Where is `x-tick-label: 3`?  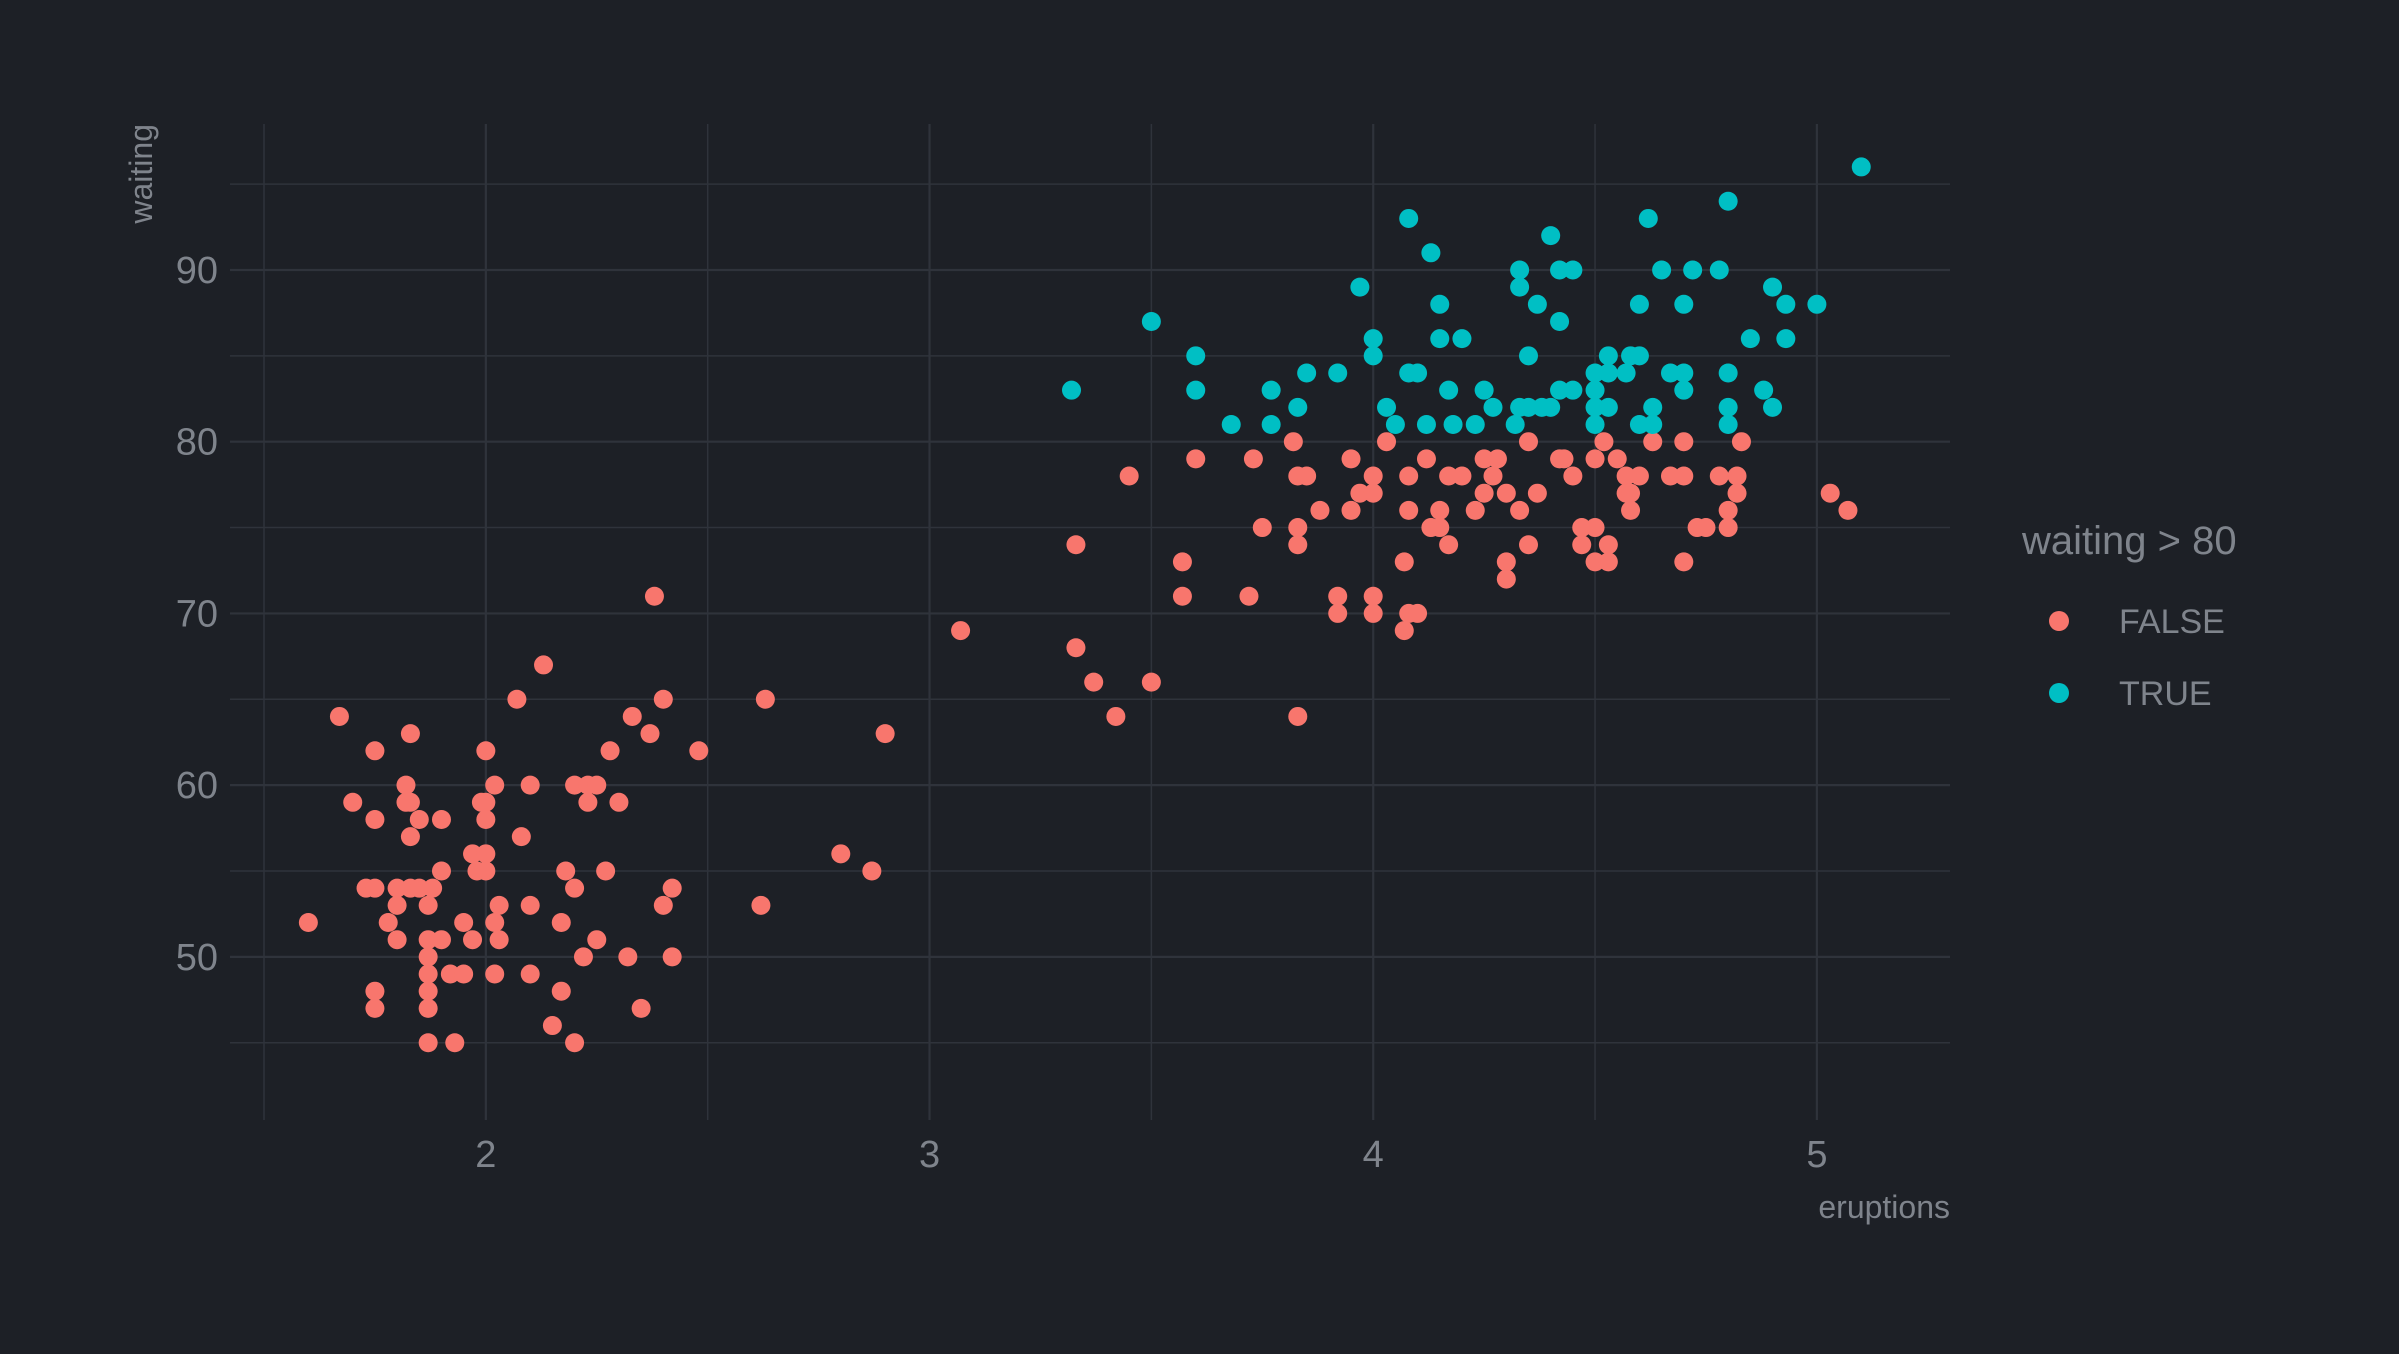 x-tick-label: 3 is located at coordinates (929, 1155).